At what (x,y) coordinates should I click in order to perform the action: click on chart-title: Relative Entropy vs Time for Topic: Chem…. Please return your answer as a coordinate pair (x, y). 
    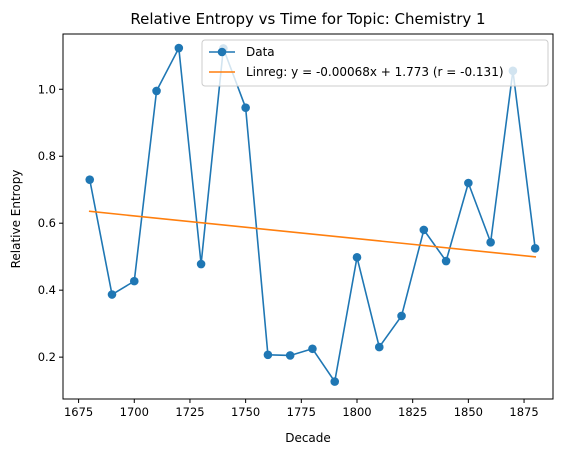
    Looking at the image, I should click on (307, 19).